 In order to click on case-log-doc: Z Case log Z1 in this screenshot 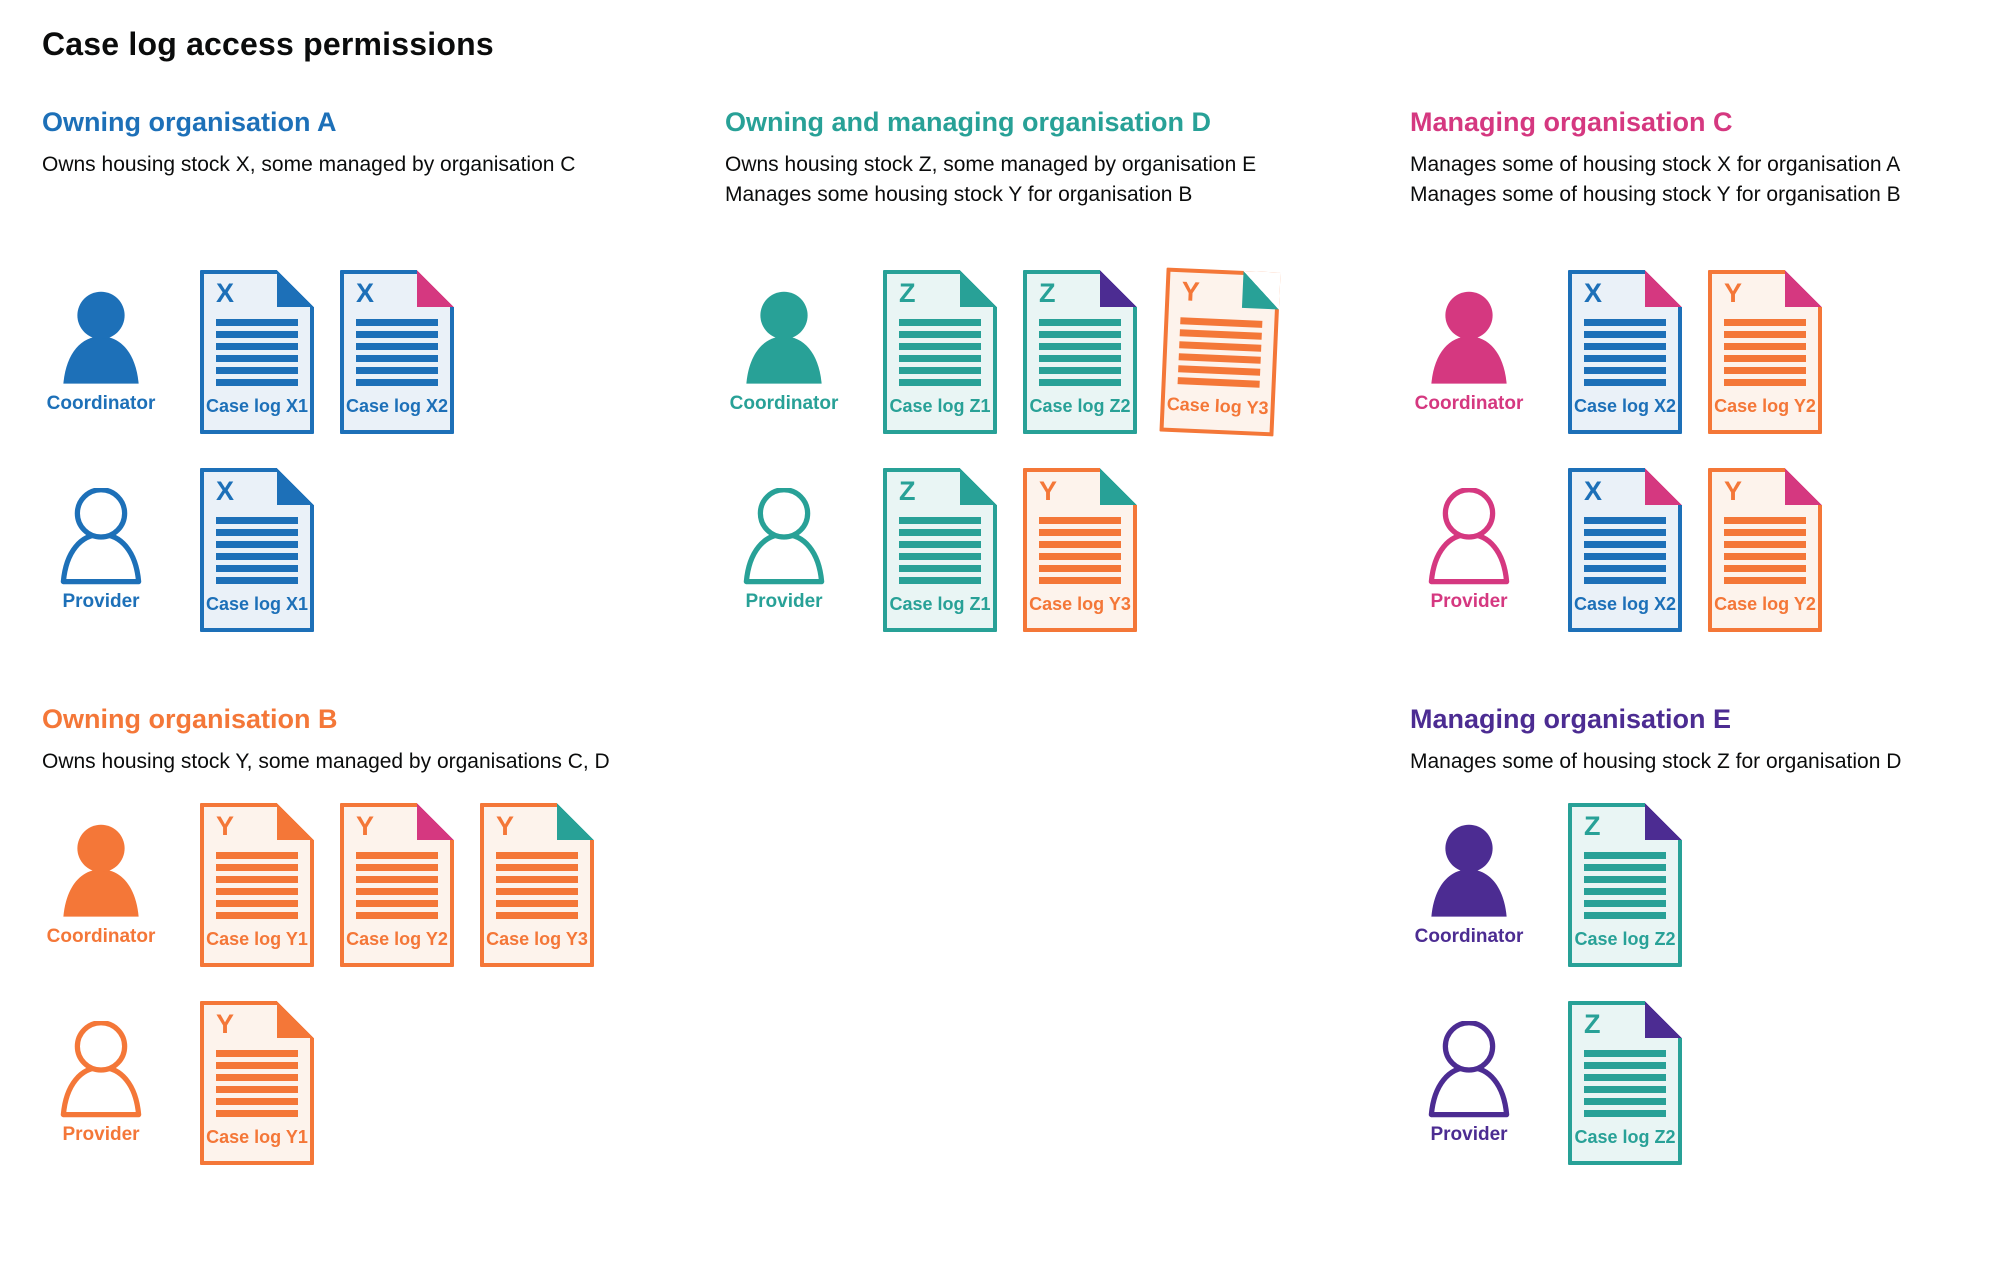, I will do `click(940, 352)`.